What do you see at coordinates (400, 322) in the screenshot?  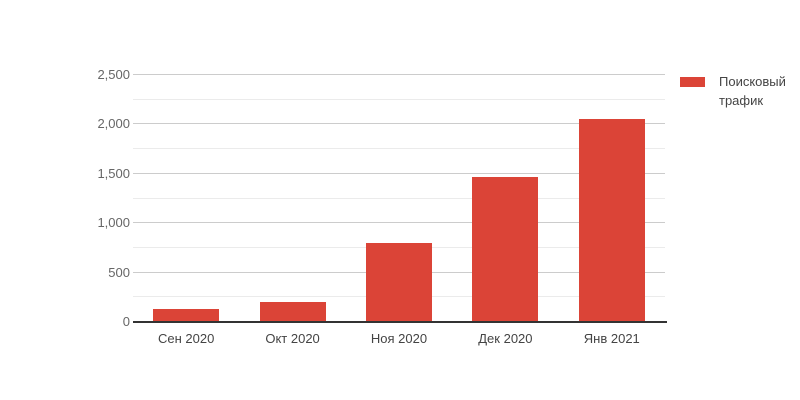 I see `x-axis-line` at bounding box center [400, 322].